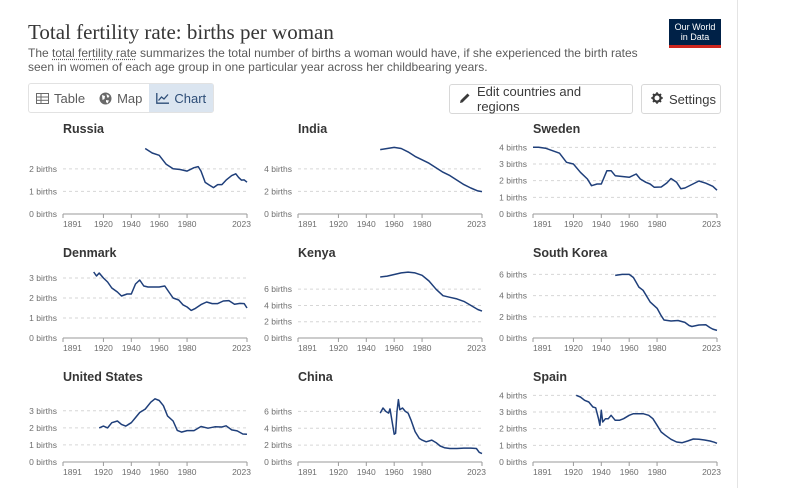  I want to click on panel-title: Denmark, so click(90, 253).